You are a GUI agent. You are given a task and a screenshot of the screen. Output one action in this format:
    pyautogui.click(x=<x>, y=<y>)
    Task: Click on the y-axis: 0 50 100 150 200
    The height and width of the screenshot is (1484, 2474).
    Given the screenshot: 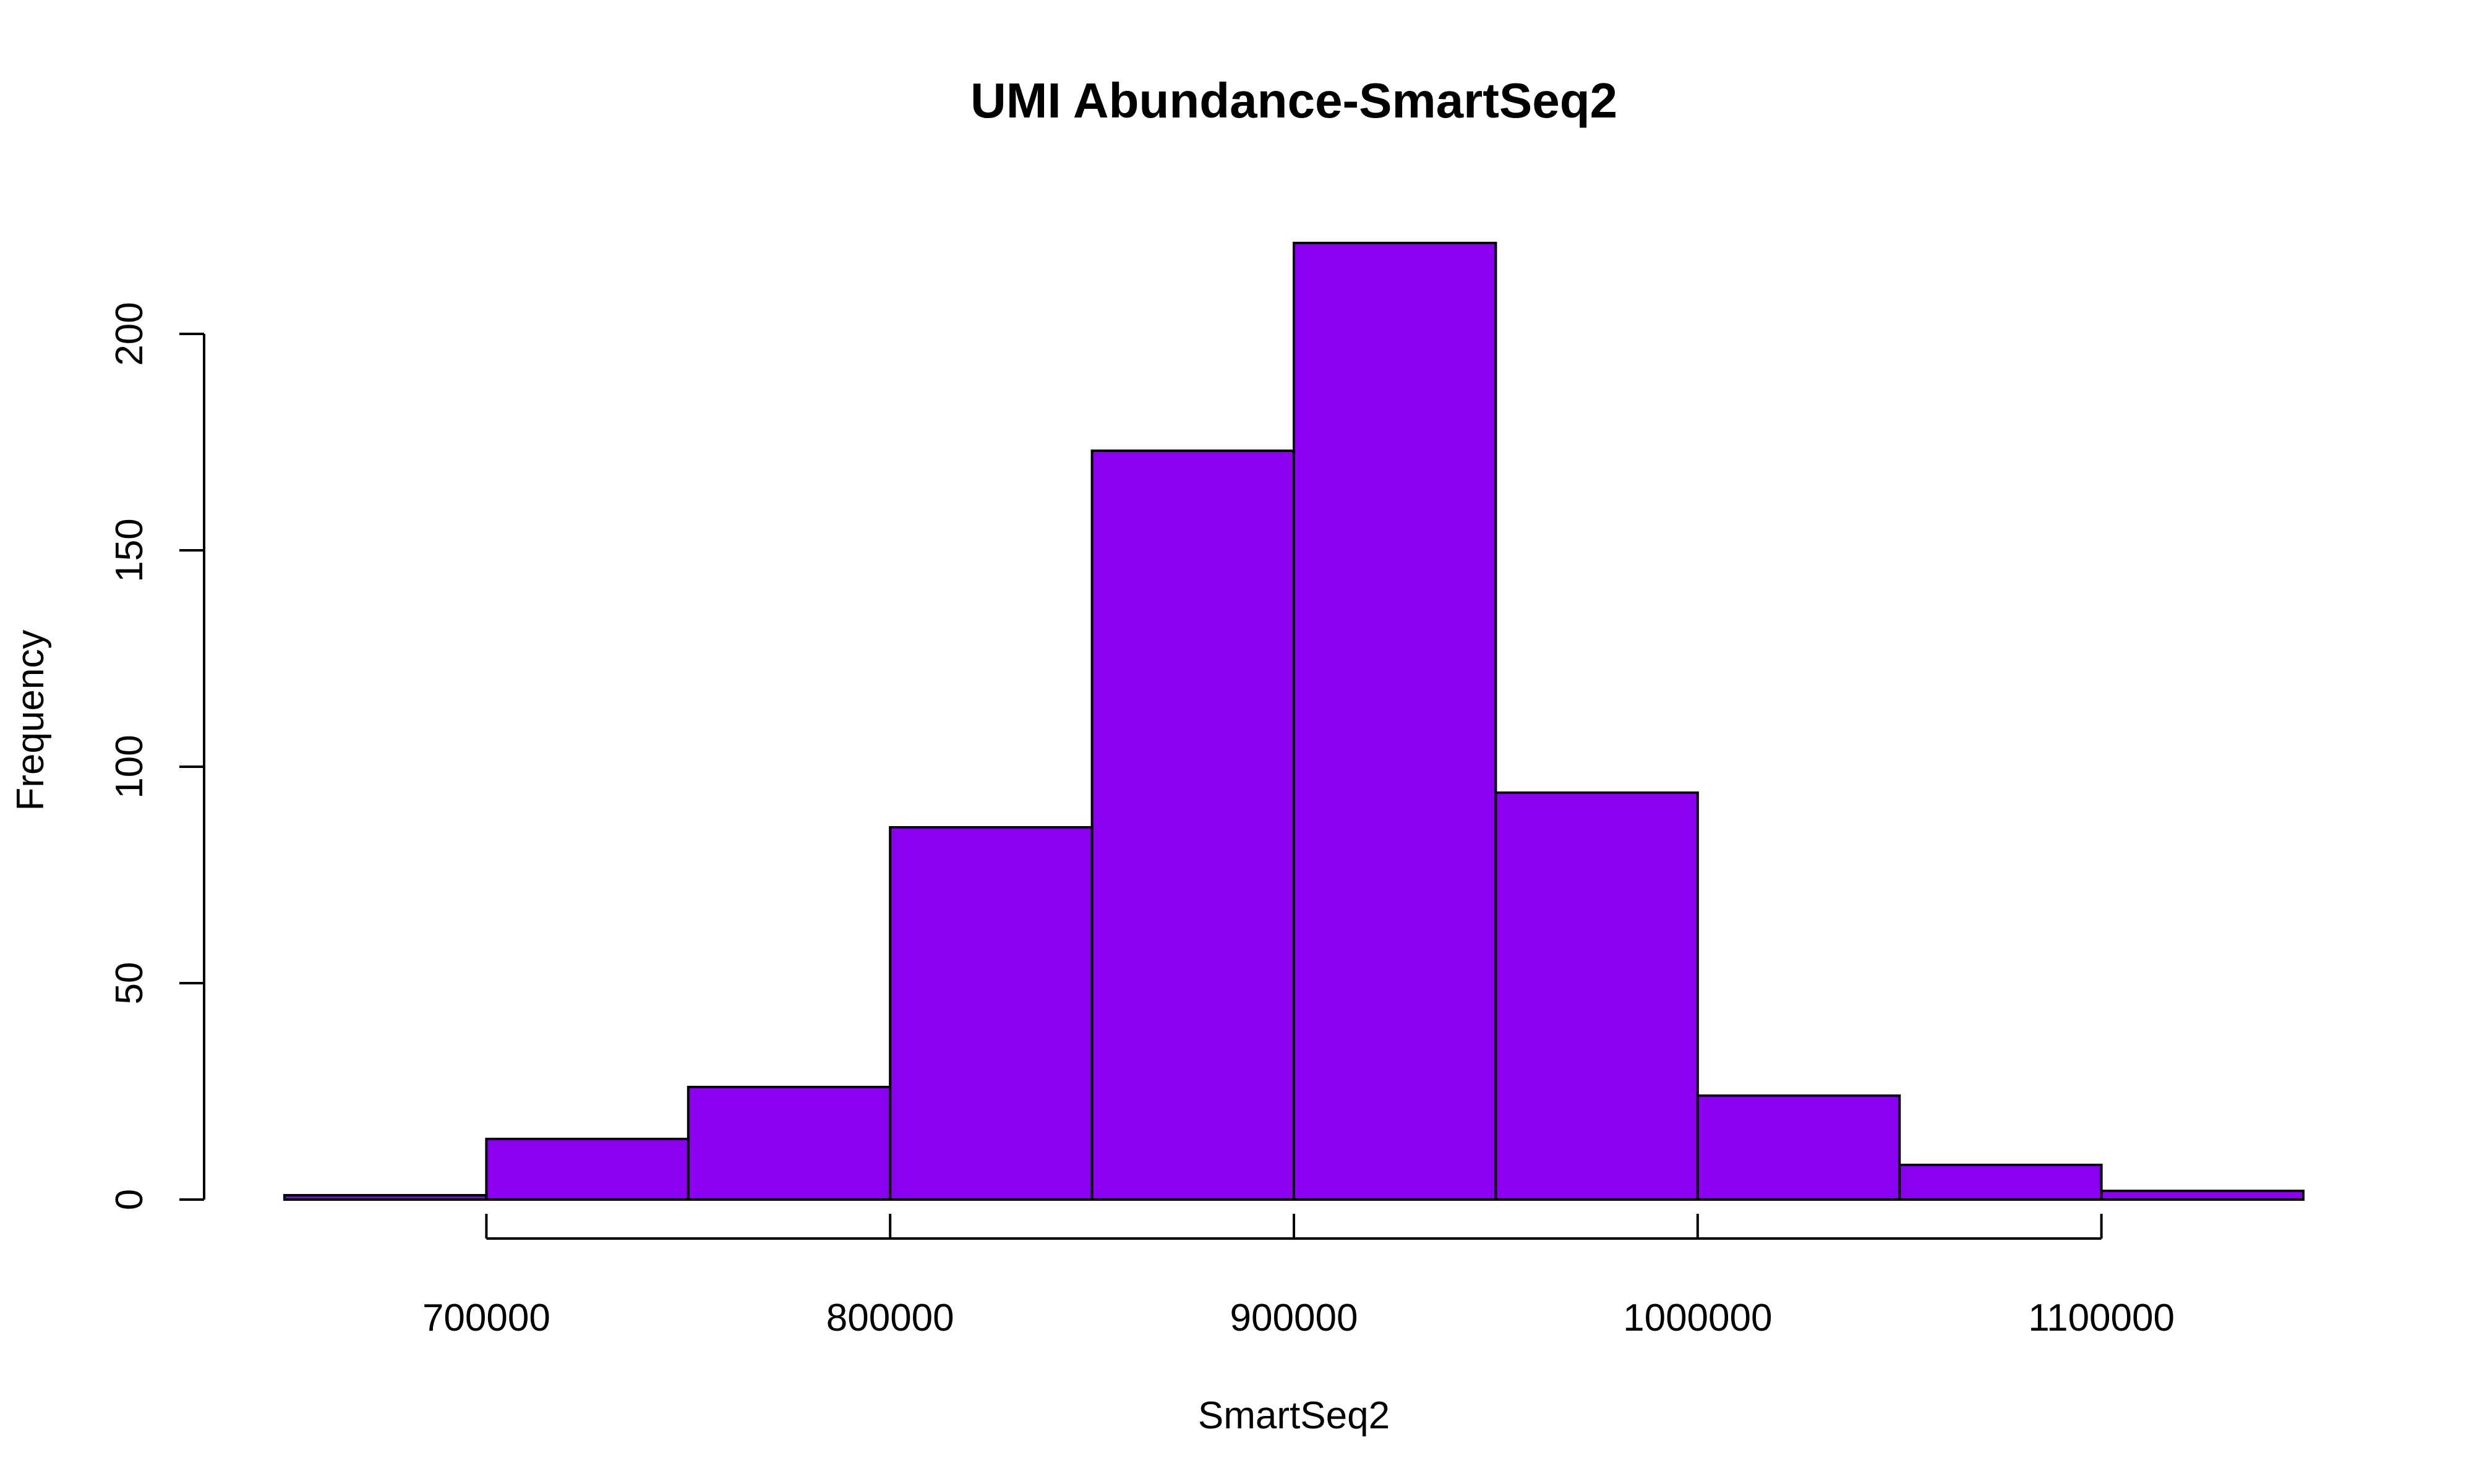 What is the action you would take?
    pyautogui.click(x=156, y=756)
    